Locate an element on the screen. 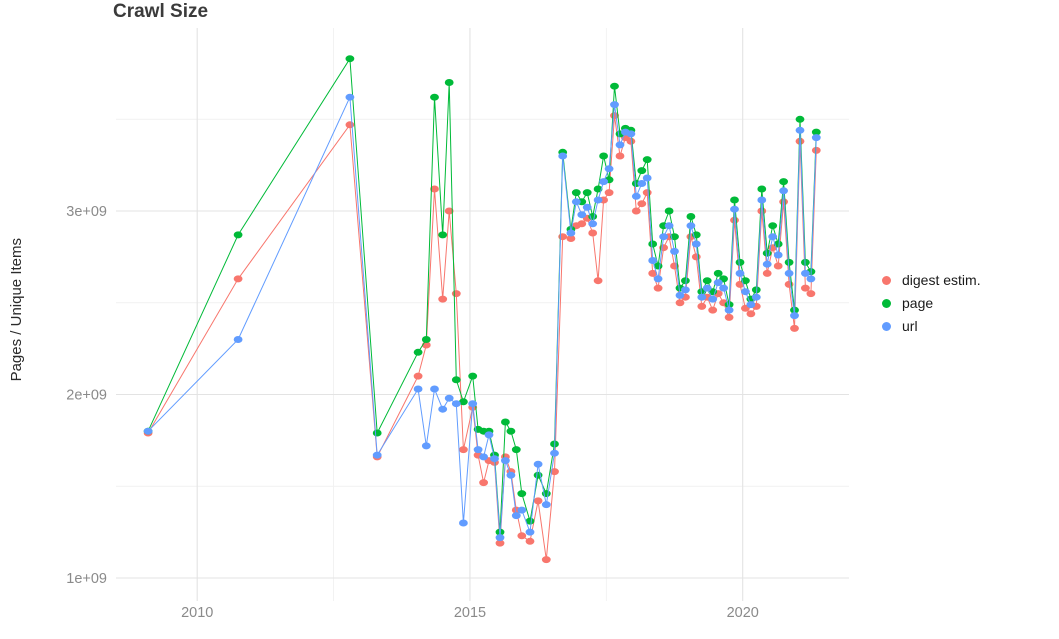 The image size is (1059, 639). legend-item-page: page is located at coordinates (931, 303).